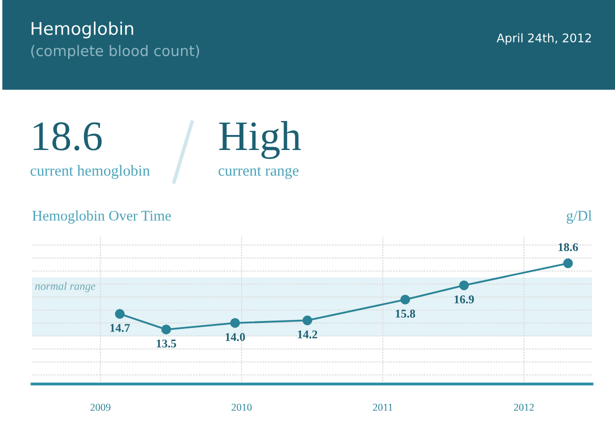 The width and height of the screenshot is (615, 424). I want to click on x-tick-label: 2011, so click(382, 407).